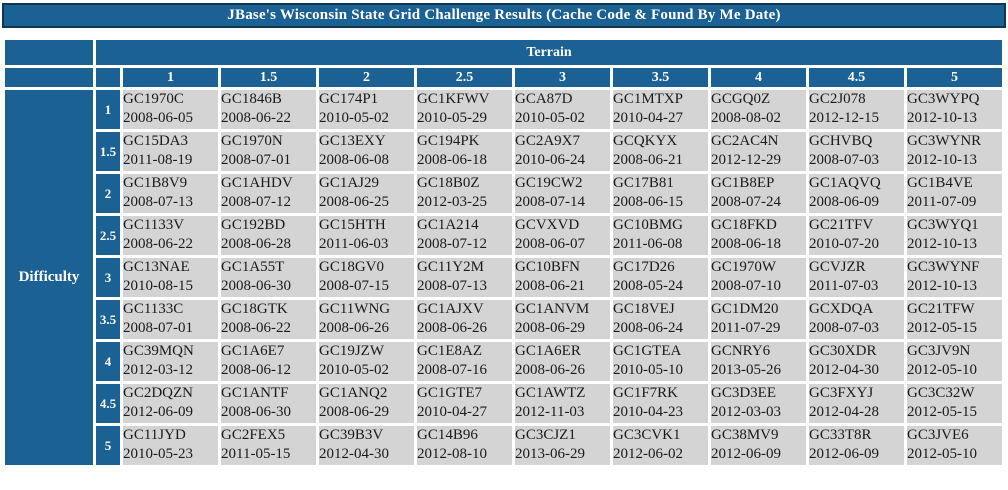 The height and width of the screenshot is (490, 1008). I want to click on found-date: 2012-05-15, so click(942, 412).